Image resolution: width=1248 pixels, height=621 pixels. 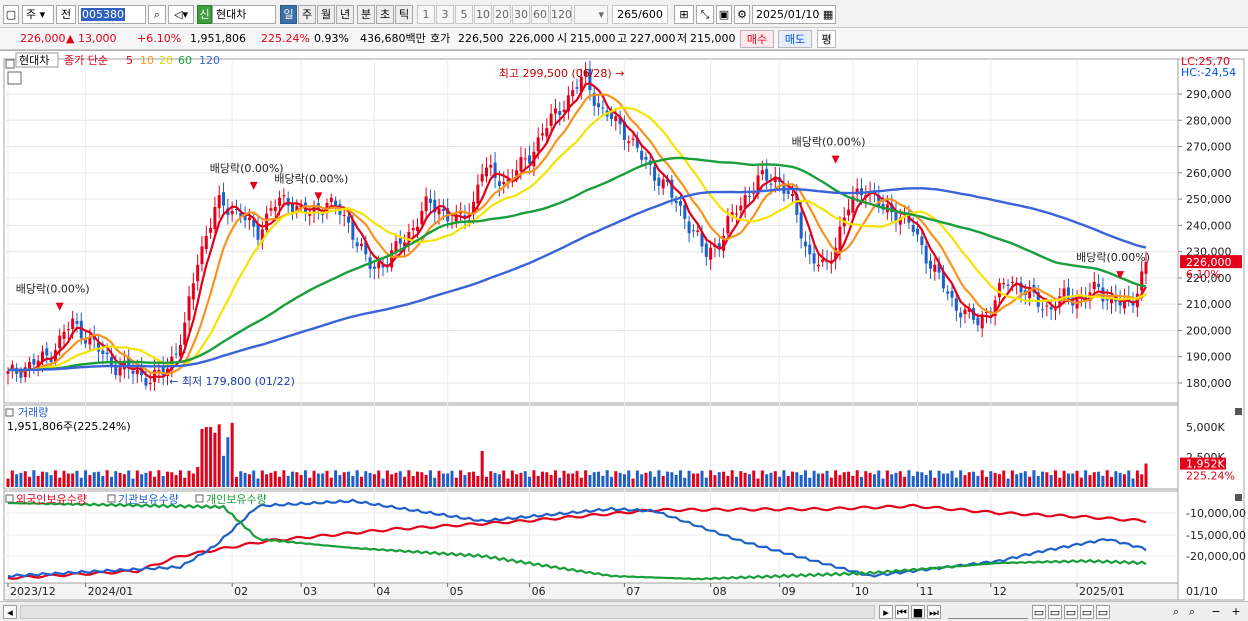 I want to click on speaker-icon: ◁▾, so click(x=181, y=14).